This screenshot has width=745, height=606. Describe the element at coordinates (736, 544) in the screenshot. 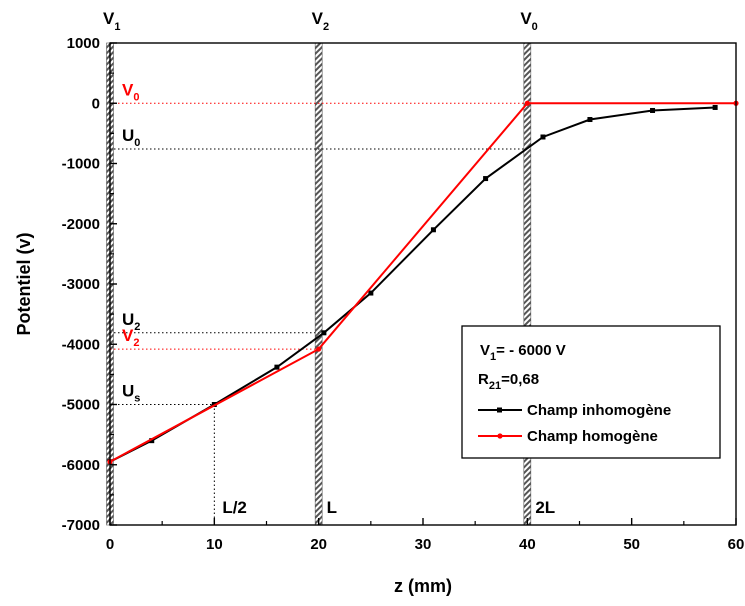

I see `x-tick-label: 60` at that location.